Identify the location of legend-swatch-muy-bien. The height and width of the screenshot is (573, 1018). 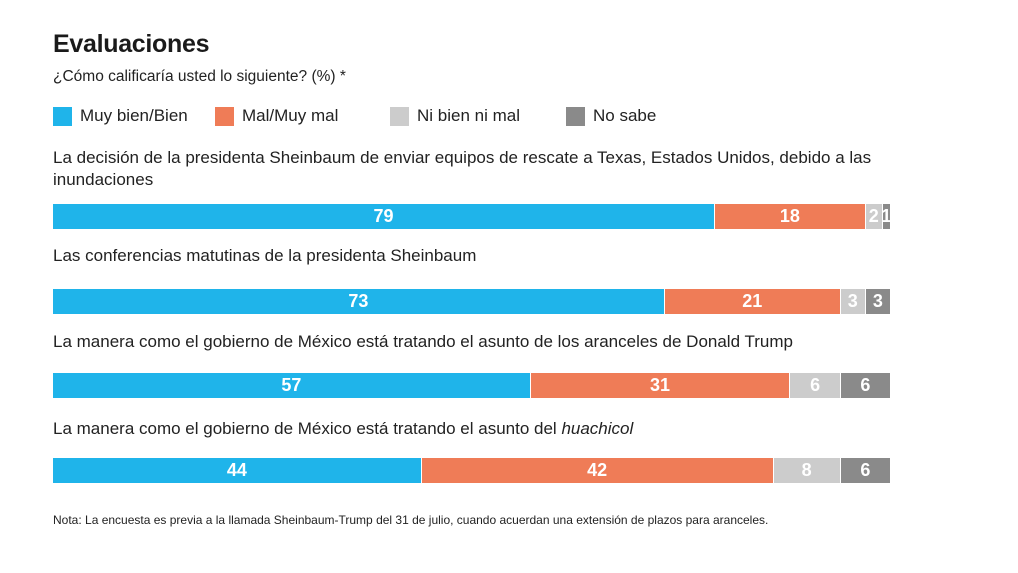
(62, 116).